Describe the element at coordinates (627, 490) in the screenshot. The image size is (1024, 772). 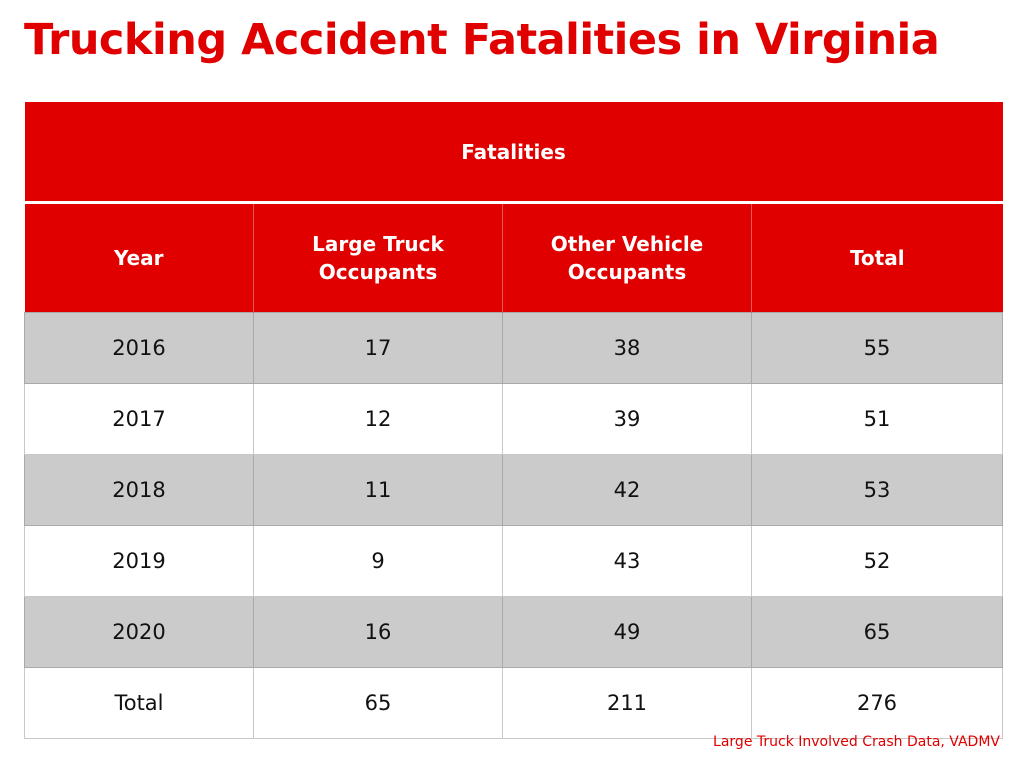
I see `cell-other-vehicle: 42` at that location.